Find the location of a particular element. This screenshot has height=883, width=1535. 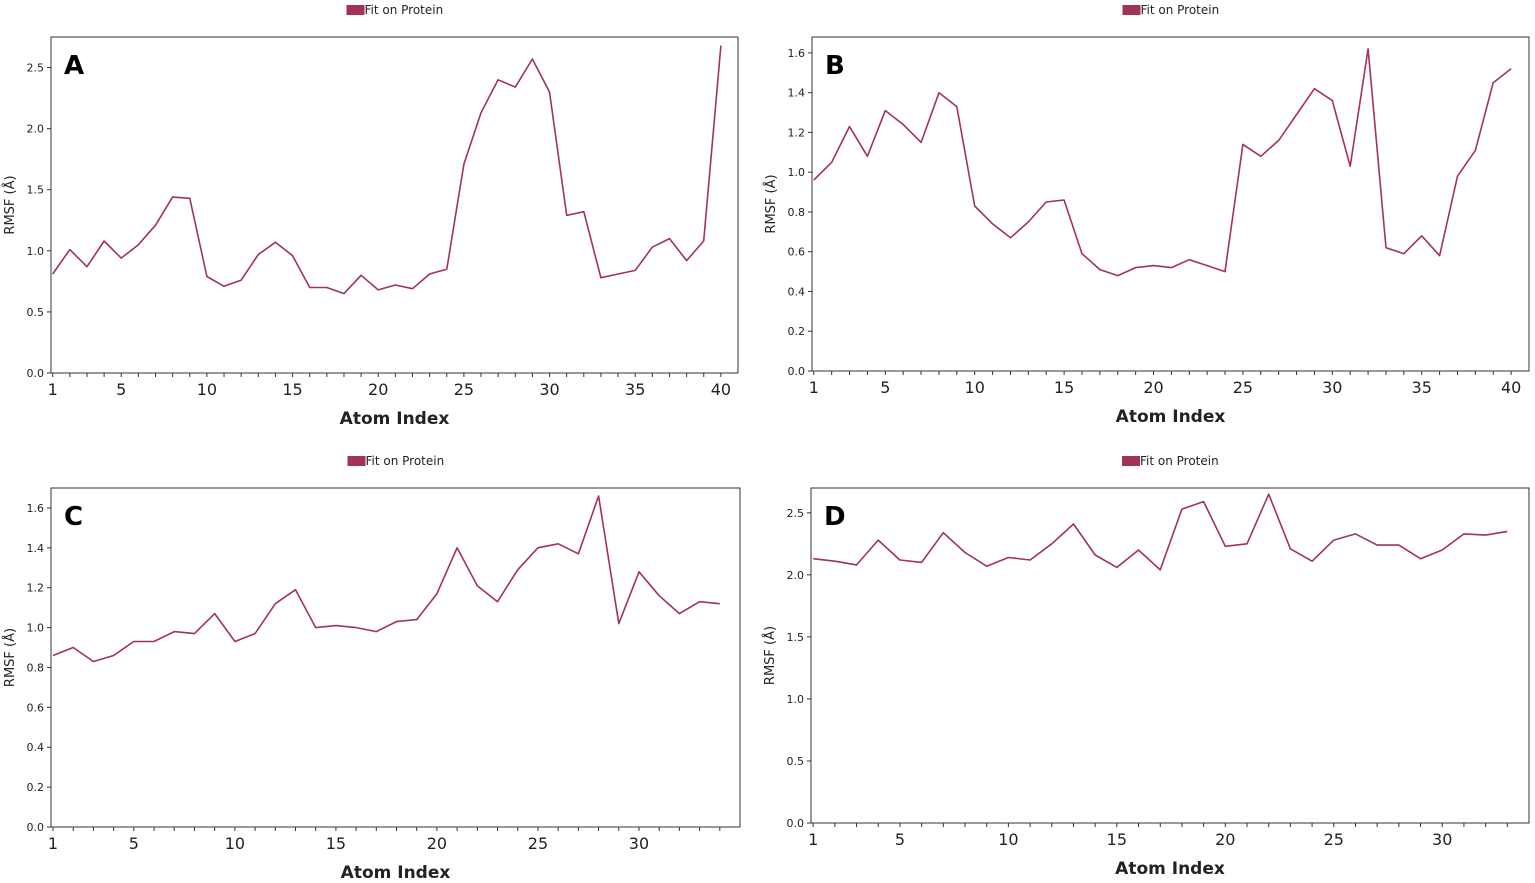

y-tick-label: 2.5 is located at coordinates (796, 513).